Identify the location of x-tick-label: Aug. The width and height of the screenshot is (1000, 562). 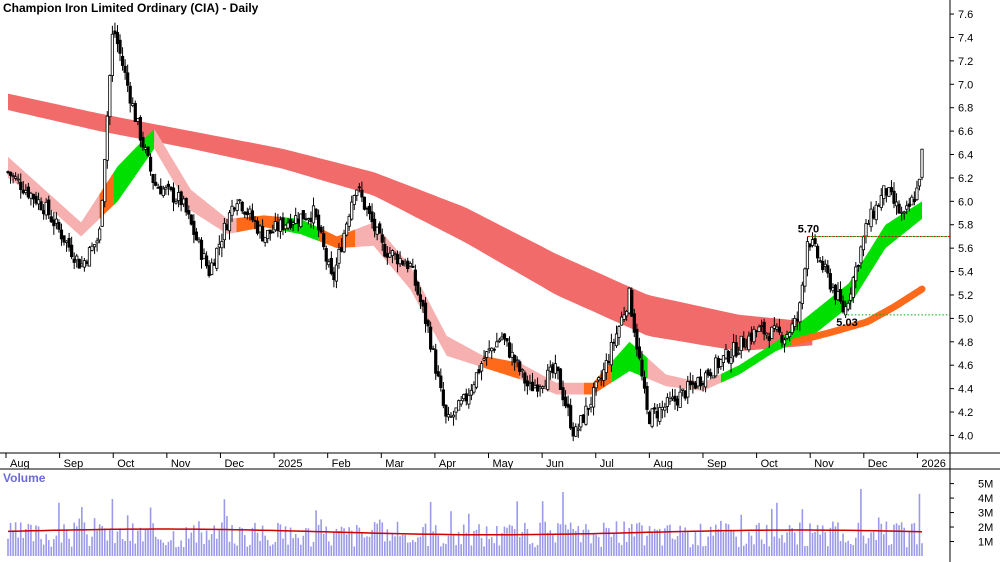
(20, 464).